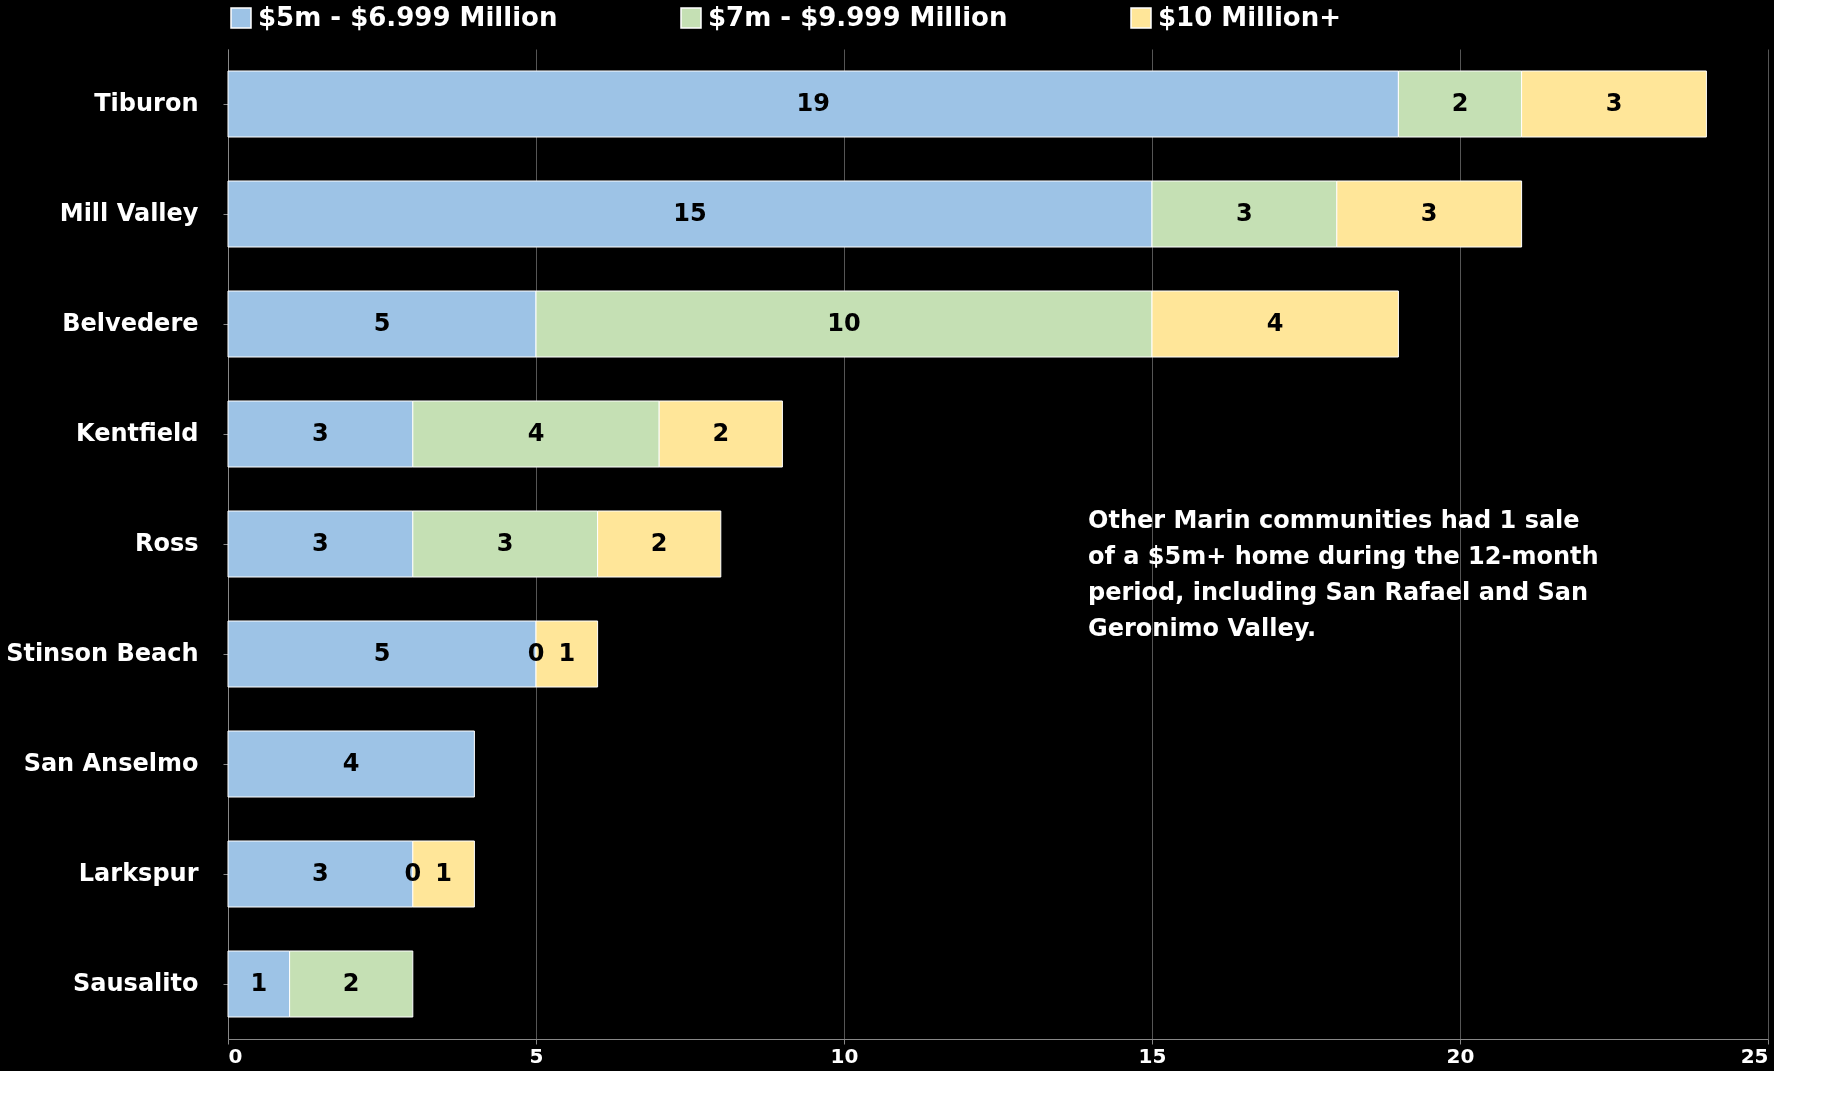 The image size is (1837, 1110). Describe the element at coordinates (858, 17) in the screenshot. I see `legend-label: $7m - $9.999 Million` at that location.